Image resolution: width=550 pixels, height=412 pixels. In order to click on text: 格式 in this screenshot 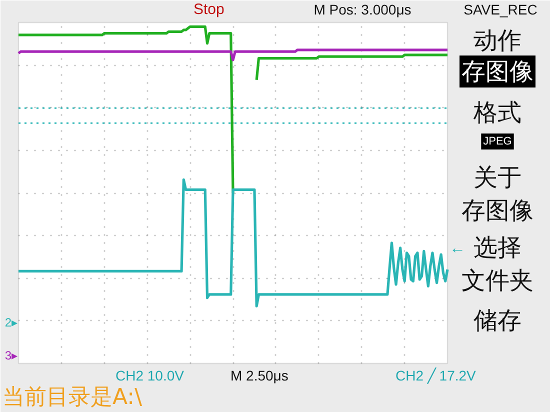, I will do `click(497, 112)`.